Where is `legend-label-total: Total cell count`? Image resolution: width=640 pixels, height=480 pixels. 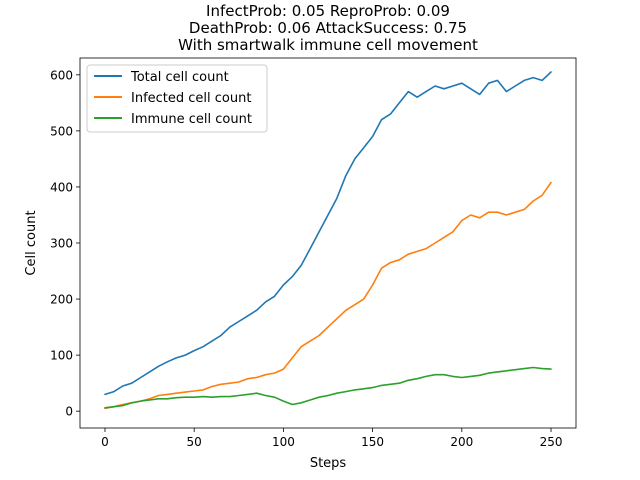
legend-label-total: Total cell count is located at coordinates (179, 77).